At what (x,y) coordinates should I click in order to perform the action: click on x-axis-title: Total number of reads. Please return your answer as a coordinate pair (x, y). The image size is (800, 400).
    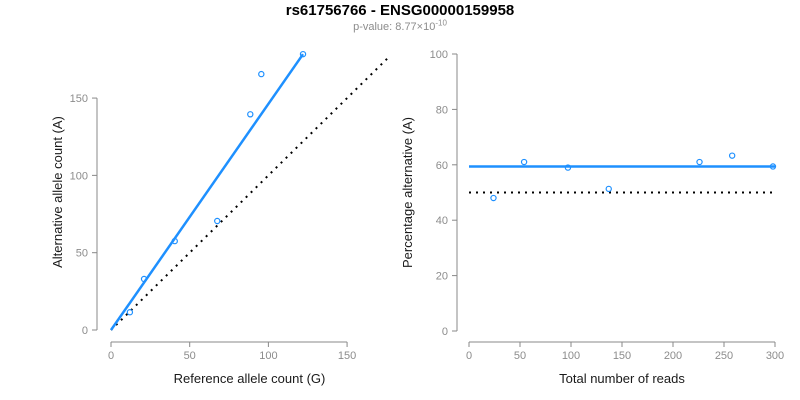
    Looking at the image, I should click on (622, 378).